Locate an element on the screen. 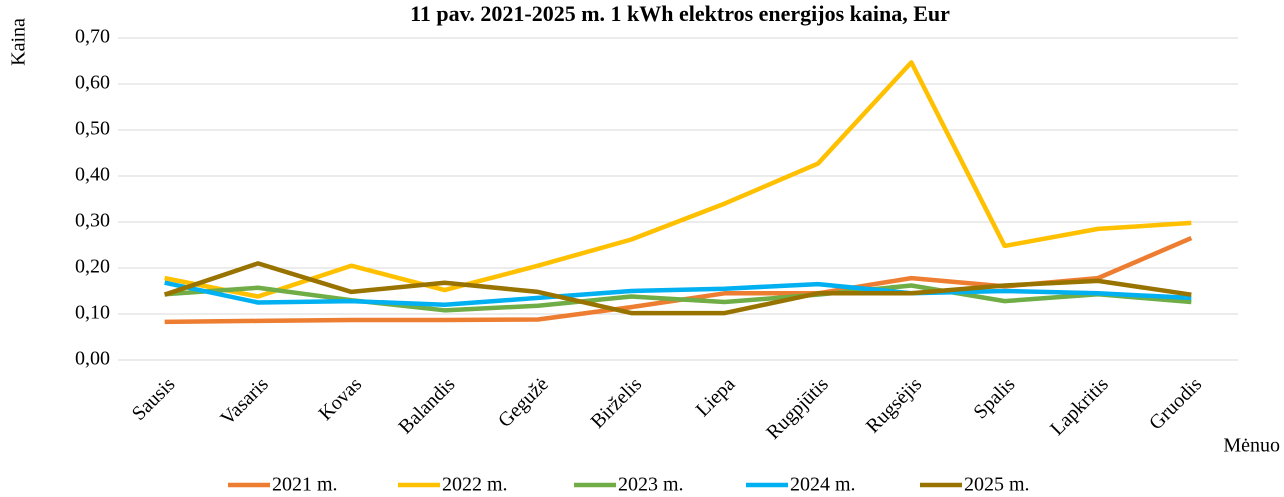 This screenshot has width=1284, height=497. y-tick-label: 0,60 is located at coordinates (92, 83).